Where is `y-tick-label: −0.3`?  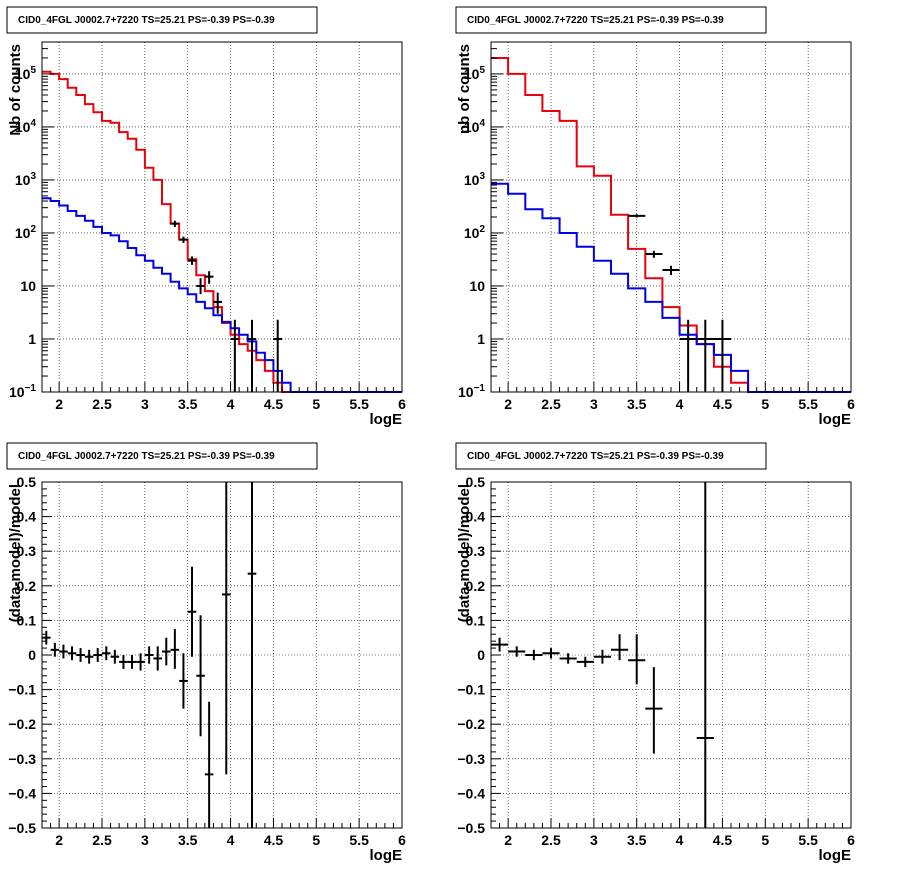 y-tick-label: −0.3 is located at coordinates (471, 759).